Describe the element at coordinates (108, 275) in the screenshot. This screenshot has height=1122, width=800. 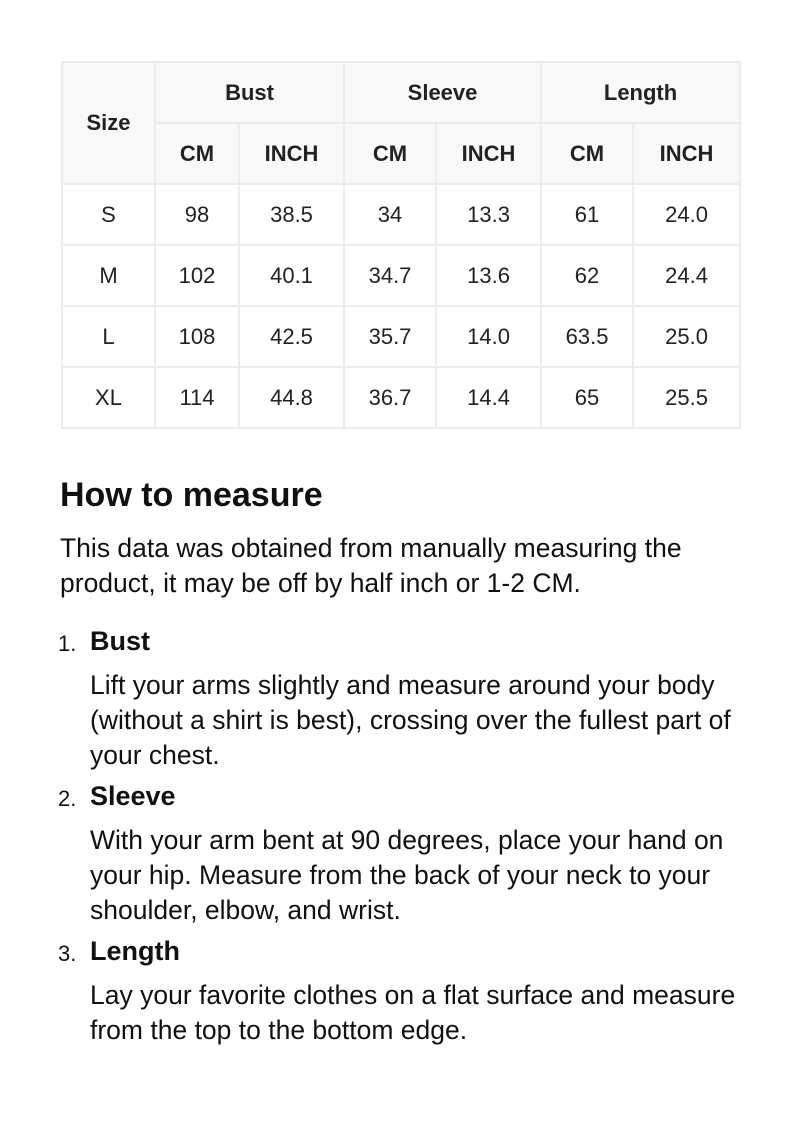
I see `size-cell: M` at that location.